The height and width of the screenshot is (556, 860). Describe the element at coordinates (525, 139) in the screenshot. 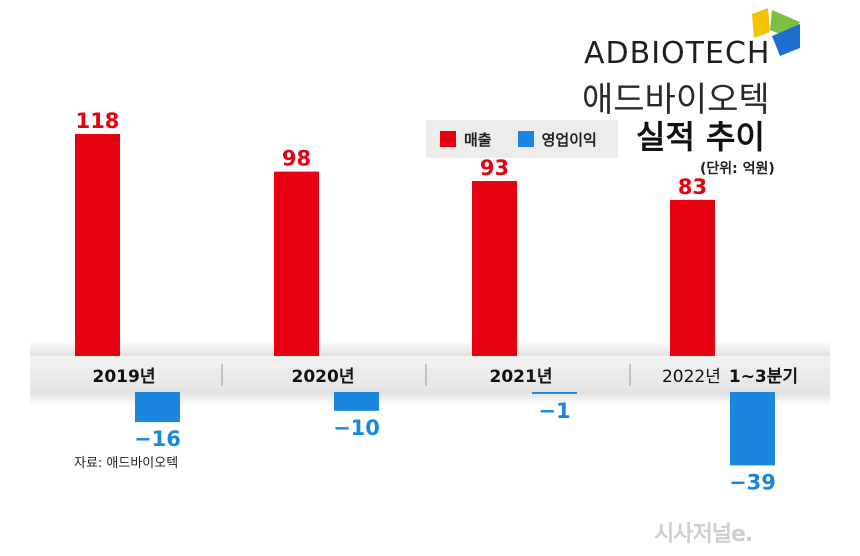

I see `legend-swatch-operating-profit` at that location.